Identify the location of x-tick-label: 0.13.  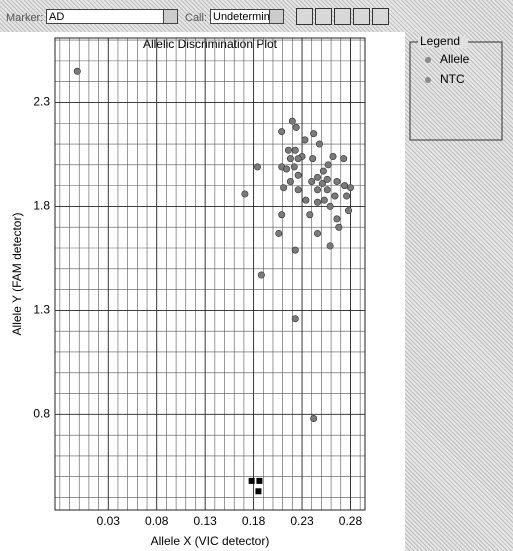
(205, 521).